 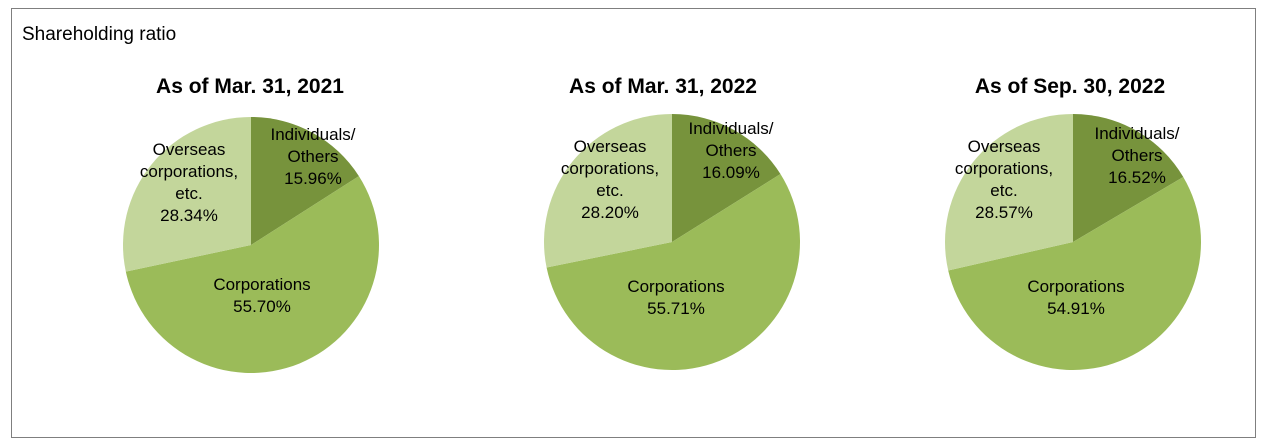 I want to click on pie-1-slice-overseas-corporations, so click(x=187, y=194).